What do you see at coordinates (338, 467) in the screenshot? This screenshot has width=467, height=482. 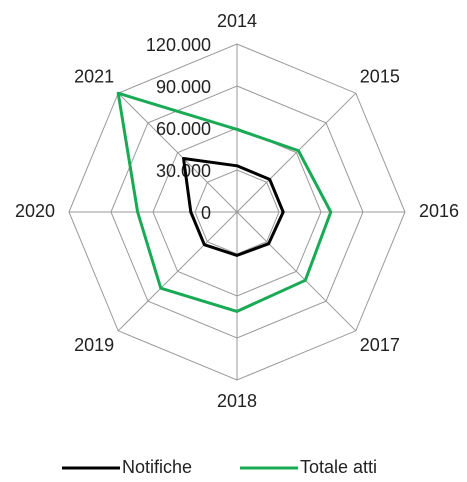 I see `legend-label: Totale atti` at bounding box center [338, 467].